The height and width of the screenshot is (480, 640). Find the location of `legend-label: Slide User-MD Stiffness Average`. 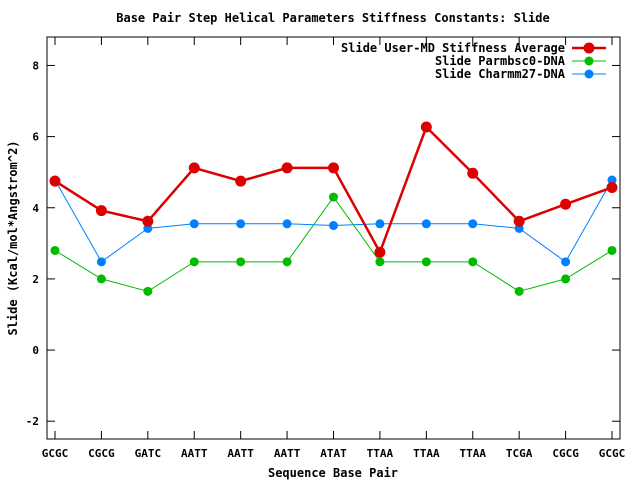

legend-label: Slide User-MD Stiffness Average is located at coordinates (453, 48).